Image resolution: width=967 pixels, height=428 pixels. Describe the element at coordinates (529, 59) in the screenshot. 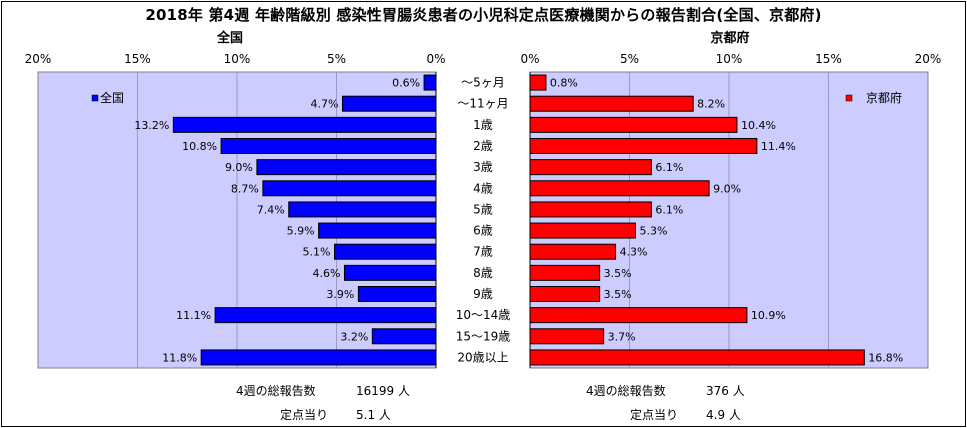

I see `kyoto-tick-label: 0%` at that location.